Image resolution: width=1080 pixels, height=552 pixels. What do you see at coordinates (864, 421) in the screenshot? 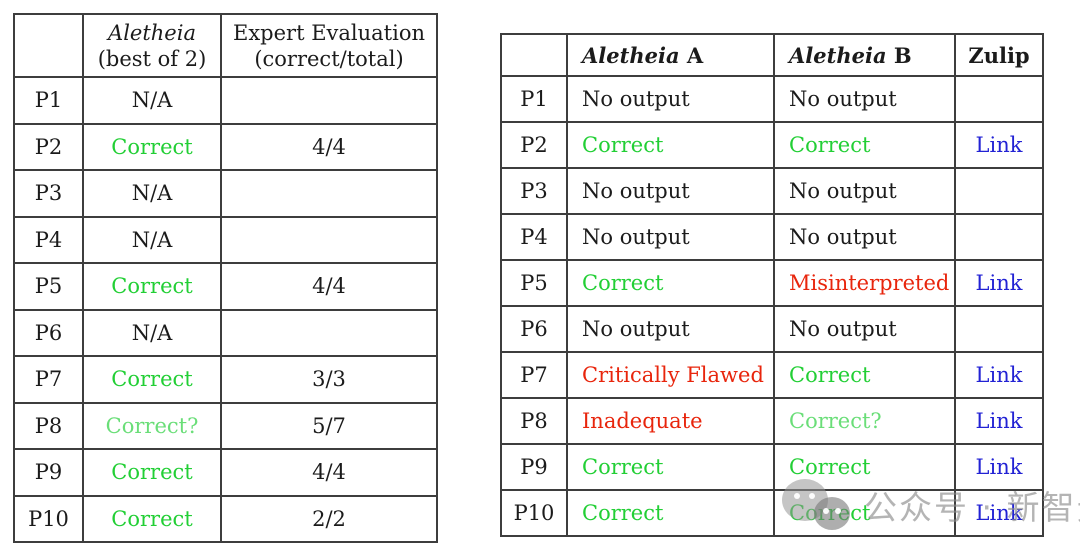
I see `aletheia-b-result: Correct?` at bounding box center [864, 421].